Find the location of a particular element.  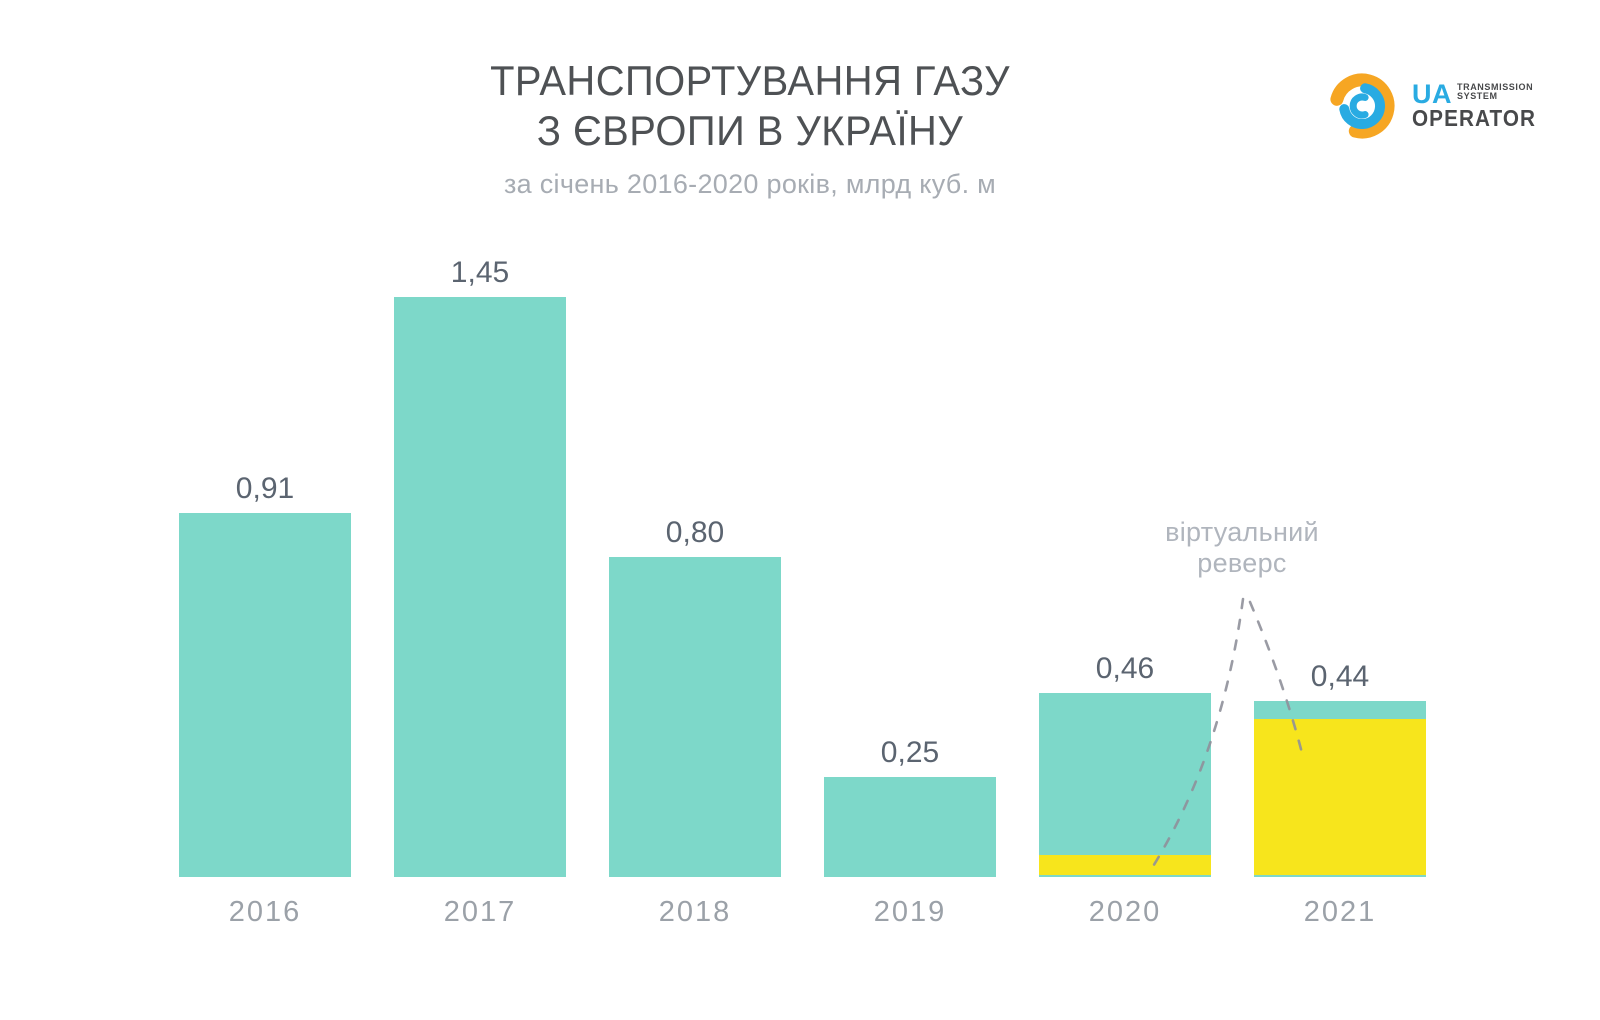

virtual-reverse-segment-2020 is located at coordinates (1125, 865).